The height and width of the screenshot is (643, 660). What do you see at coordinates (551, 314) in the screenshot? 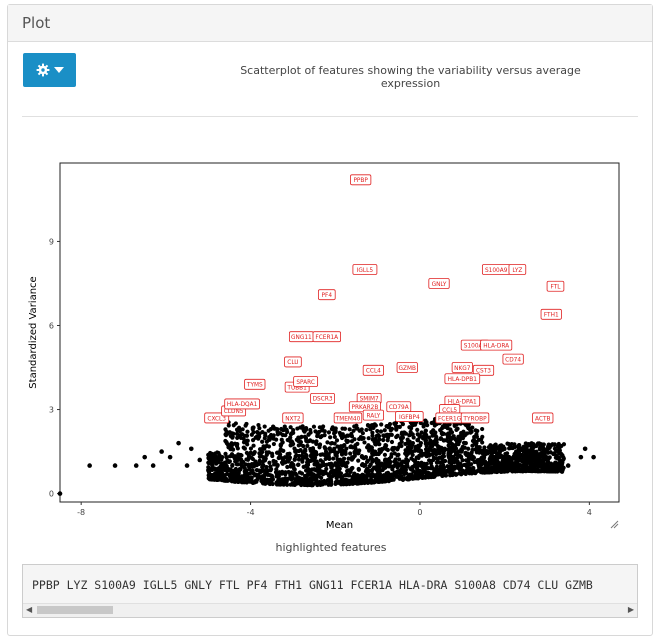
I see `point-label: FTH1` at bounding box center [551, 314].